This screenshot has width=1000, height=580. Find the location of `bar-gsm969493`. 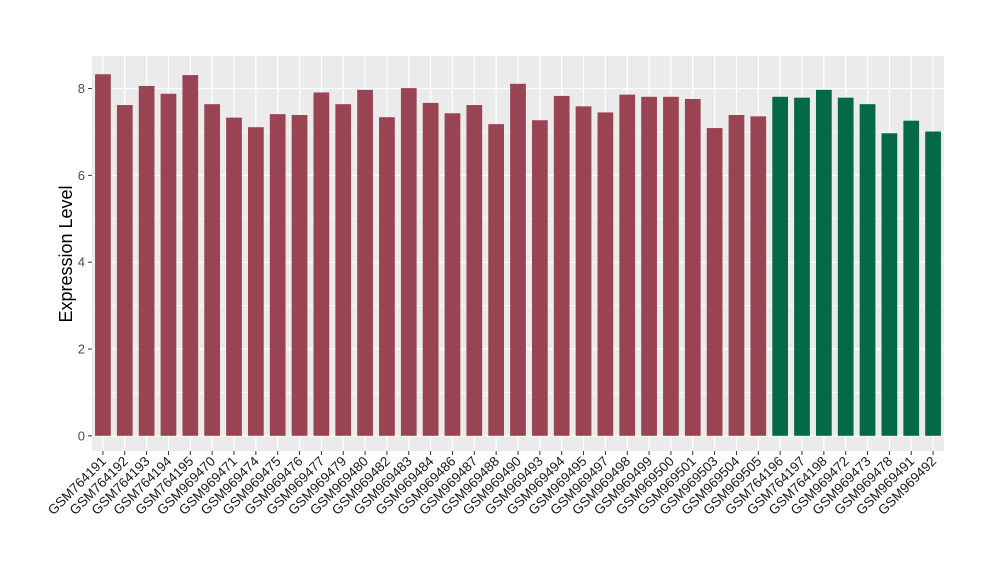

bar-gsm969493 is located at coordinates (539, 278).